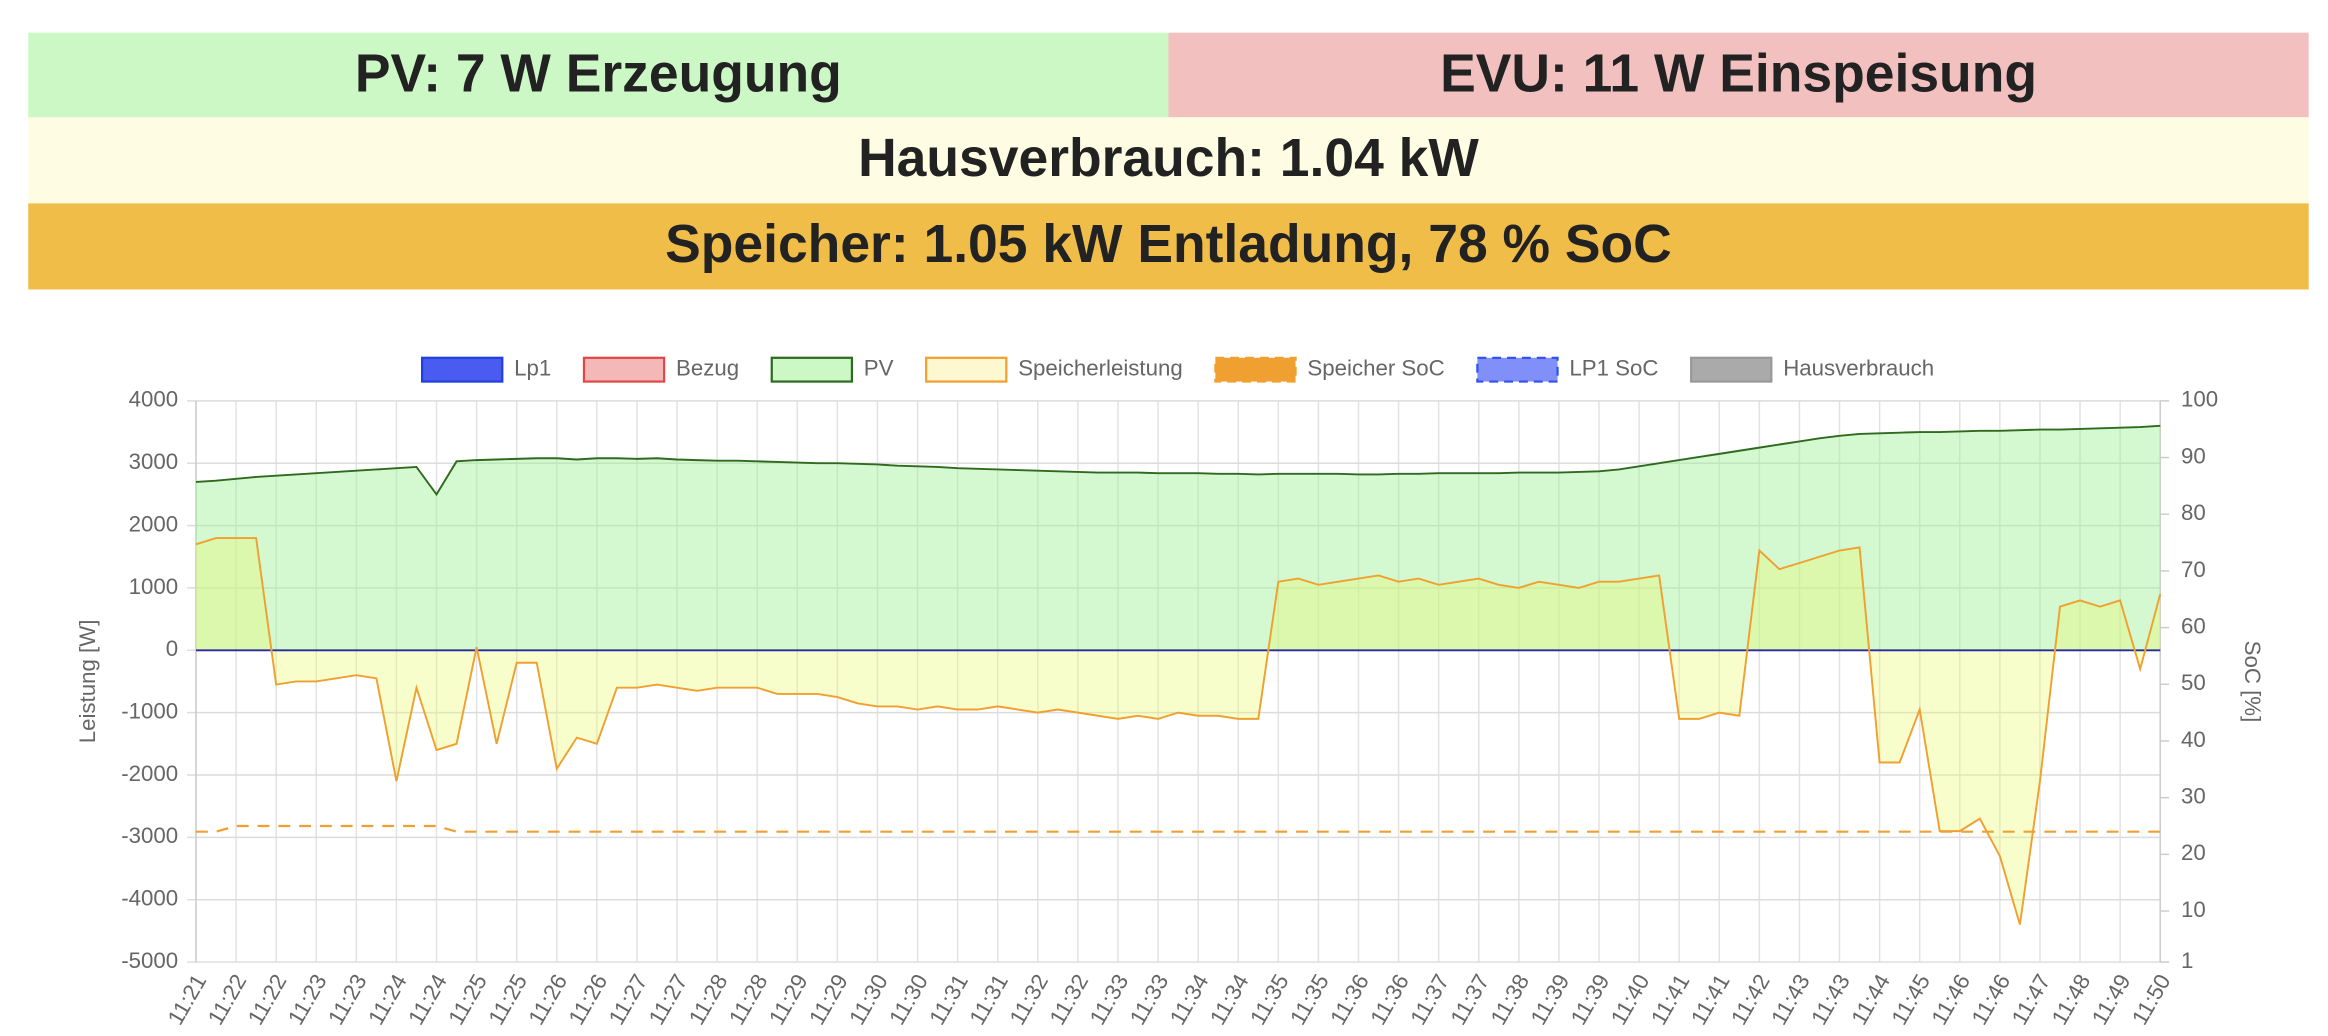  What do you see at coordinates (2193, 909) in the screenshot?
I see `y2-tick-label: 10` at bounding box center [2193, 909].